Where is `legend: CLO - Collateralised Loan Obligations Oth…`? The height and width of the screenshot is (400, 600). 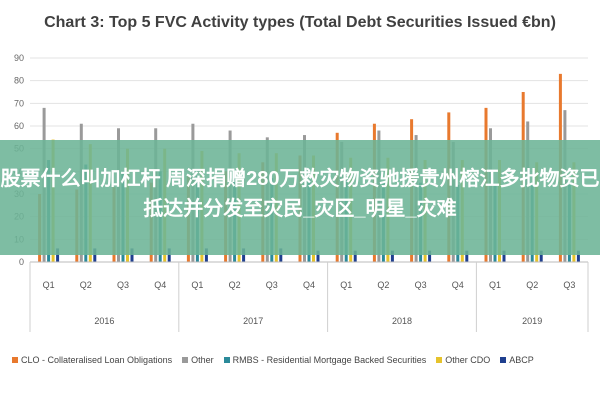
legend: CLO - Collateralised Loan Obligations Oth… is located at coordinates (304, 360).